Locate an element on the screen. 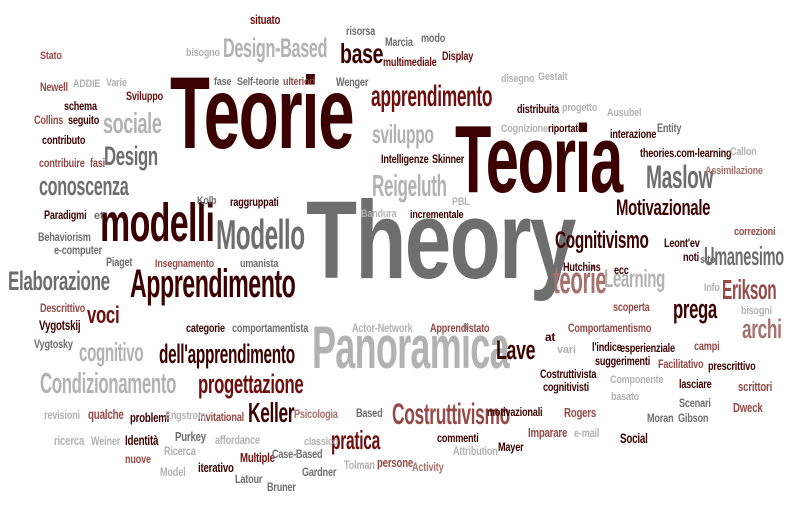 The height and width of the screenshot is (512, 811). word-pbl: PBL is located at coordinates (461, 202).